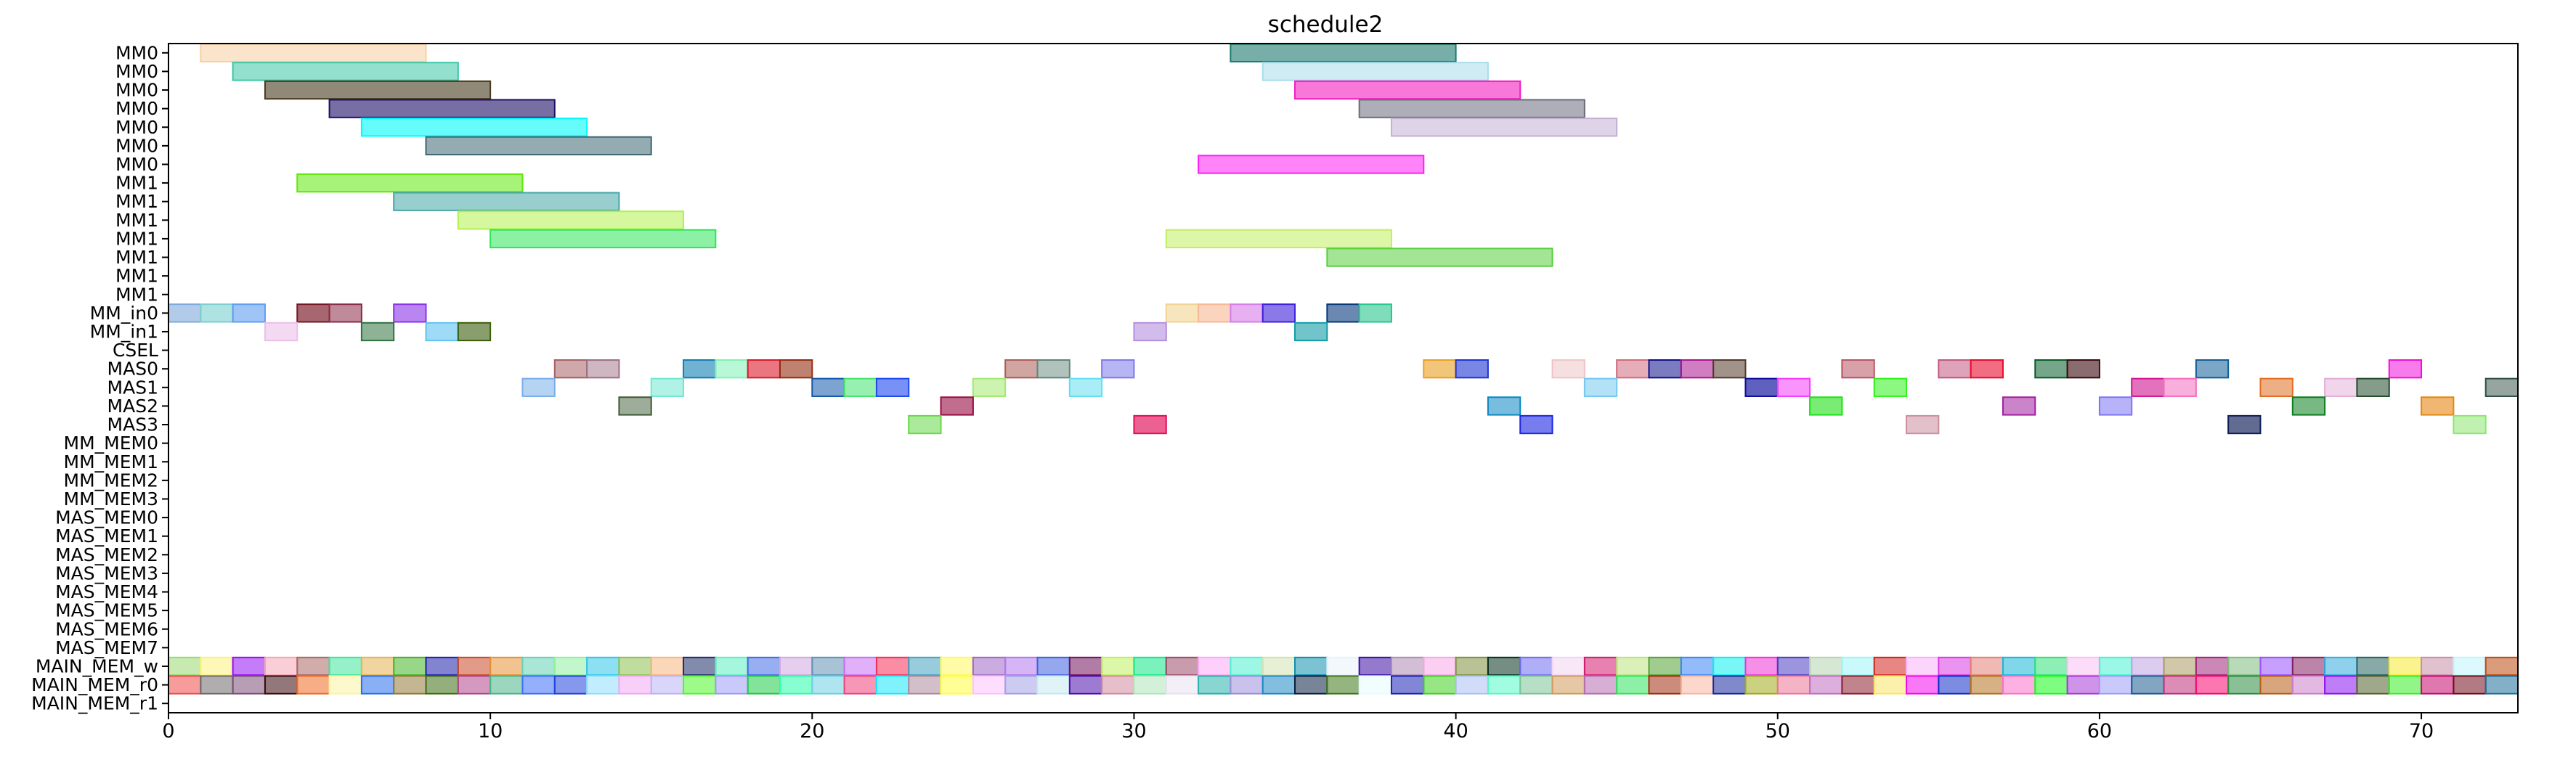 Image resolution: width=2576 pixels, height=765 pixels. Describe the element at coordinates (812, 731) in the screenshot. I see `x-tick-label: 20` at that location.